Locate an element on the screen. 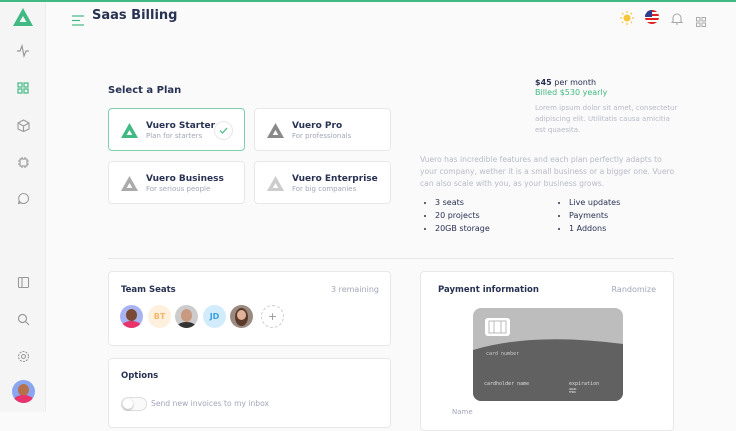 This screenshot has width=736, height=431. randomize-button: Randomize is located at coordinates (633, 289).